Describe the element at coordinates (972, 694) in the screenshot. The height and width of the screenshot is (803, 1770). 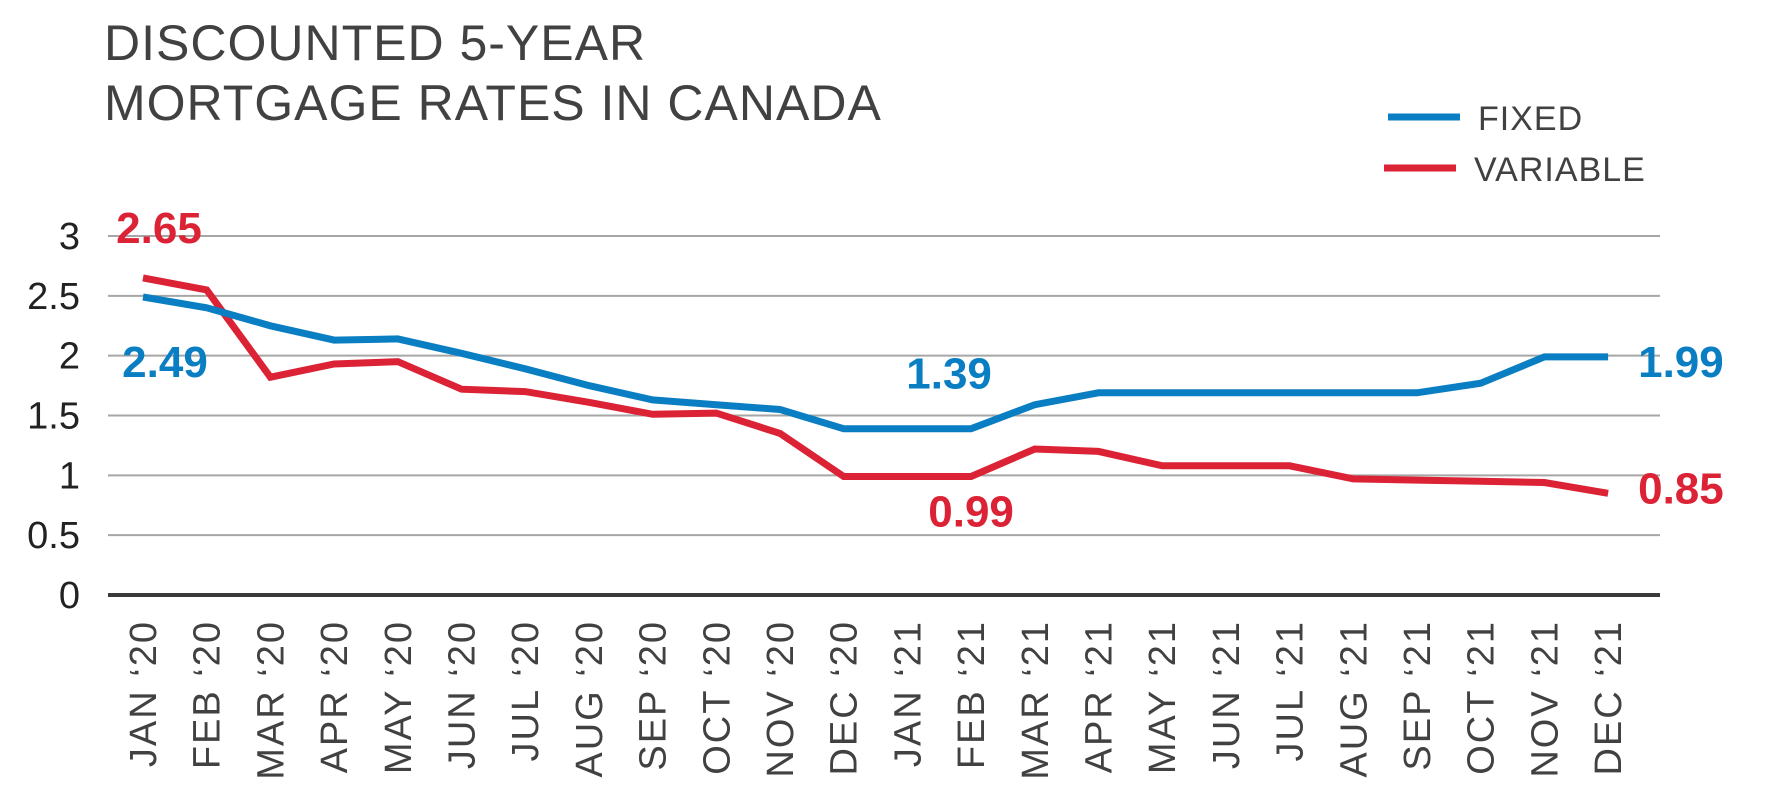
I see `x-tick-label: FEB ‘21` at that location.